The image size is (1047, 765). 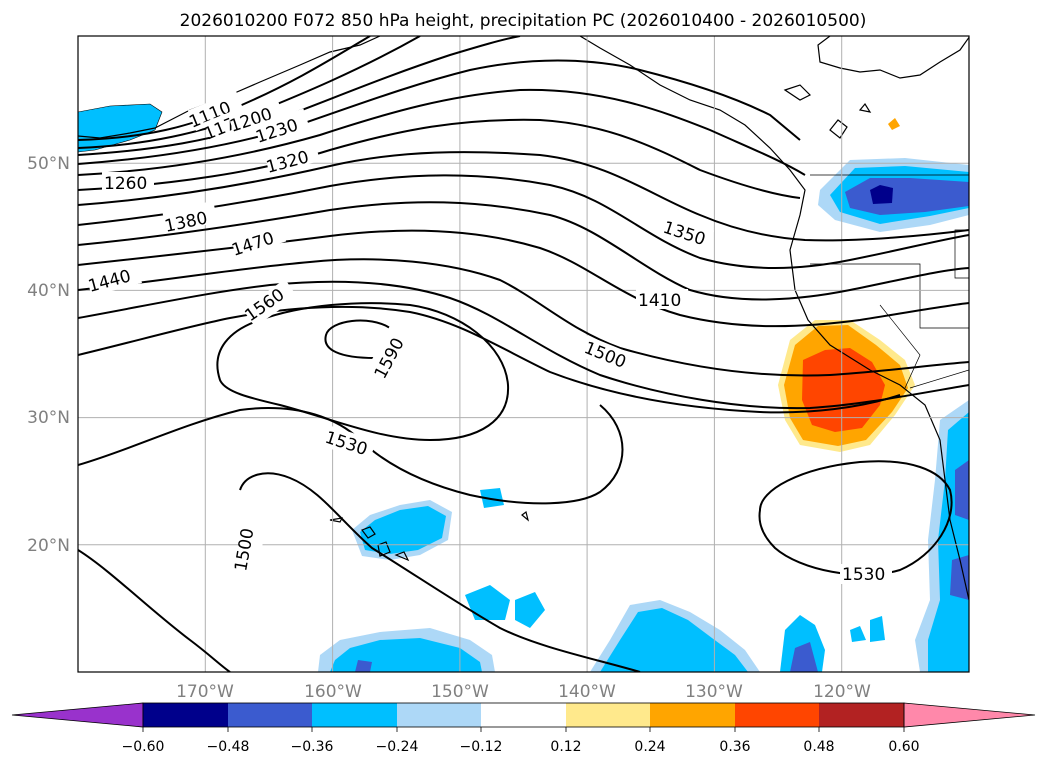 I want to click on colorbar-tick-label: 0.36, so click(x=734, y=747).